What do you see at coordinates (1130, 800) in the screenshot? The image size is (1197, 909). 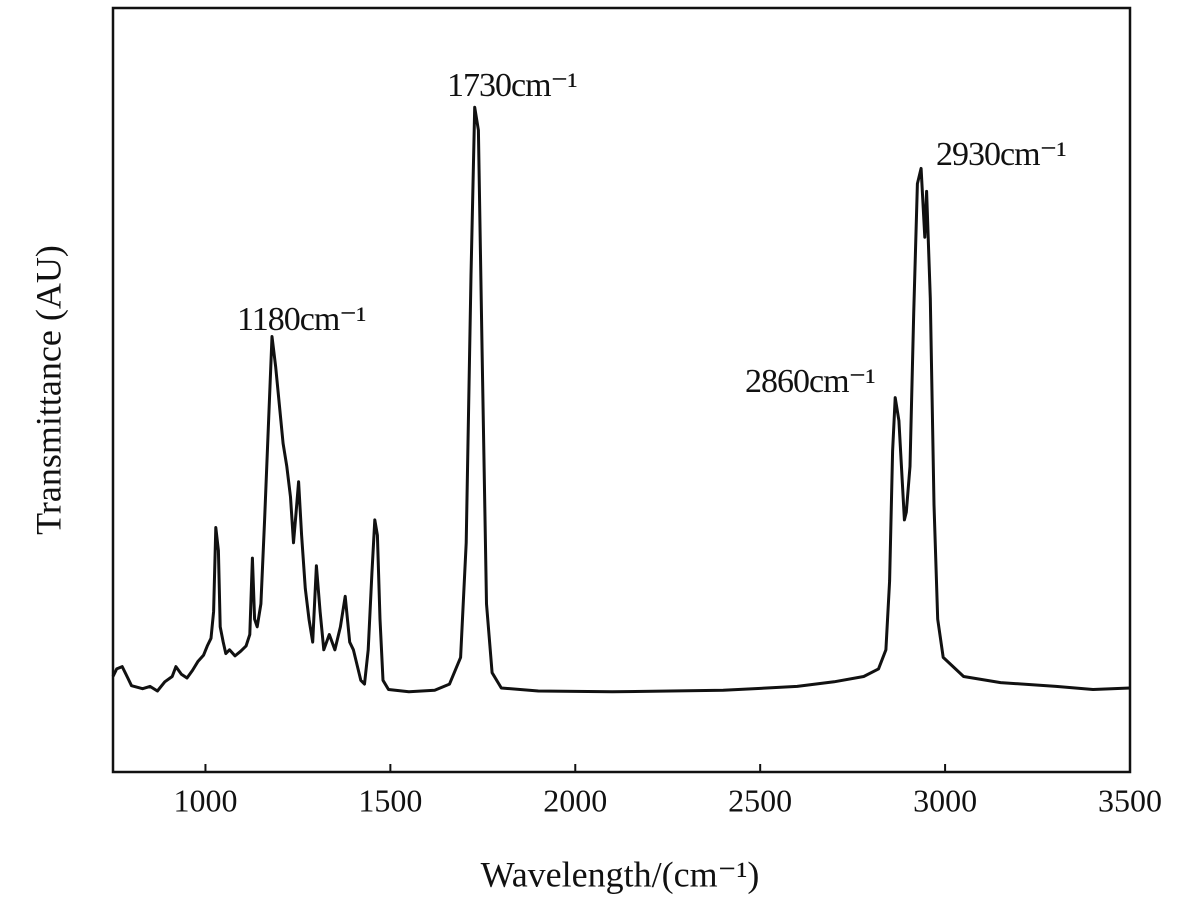 I see `x-tick-label: 3500` at bounding box center [1130, 800].